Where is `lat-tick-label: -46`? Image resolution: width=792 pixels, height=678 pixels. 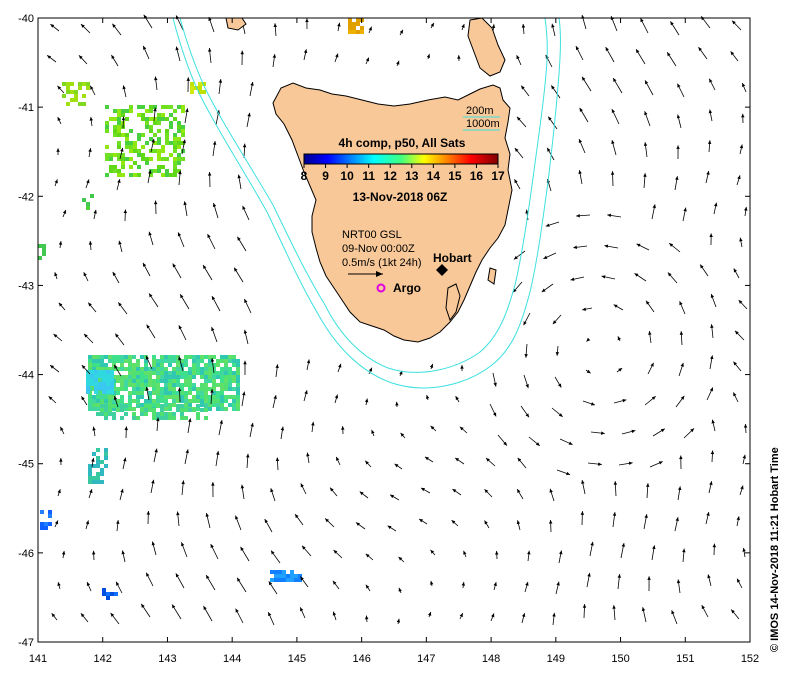
lat-tick-label: -46 is located at coordinates (26, 554).